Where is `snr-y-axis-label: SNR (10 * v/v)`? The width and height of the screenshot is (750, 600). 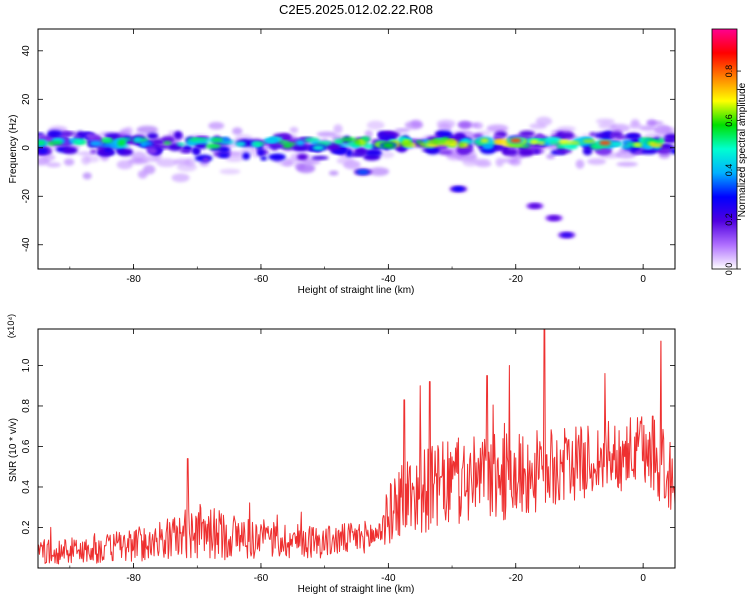 snr-y-axis-label: SNR (10 * v/v) is located at coordinates (13, 450).